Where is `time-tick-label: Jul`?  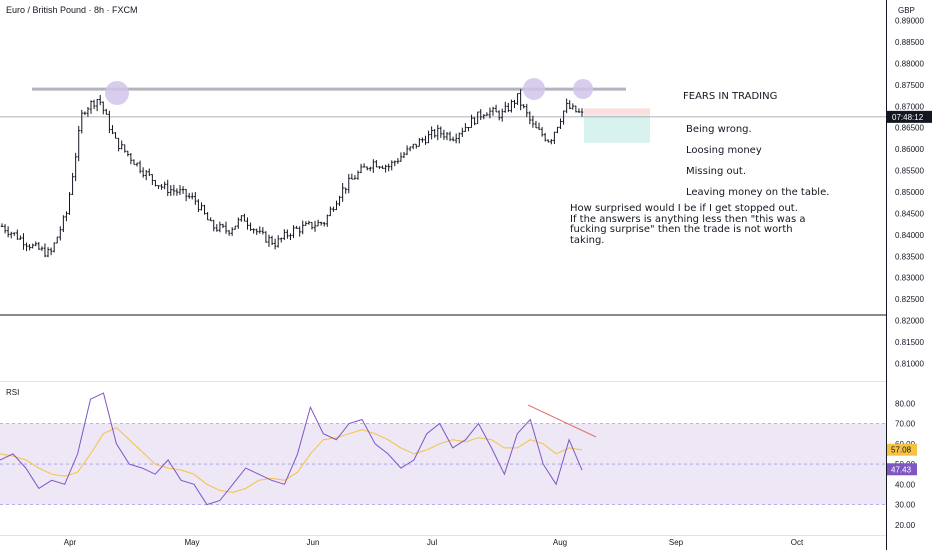
time-tick-label: Jul is located at coordinates (432, 542).